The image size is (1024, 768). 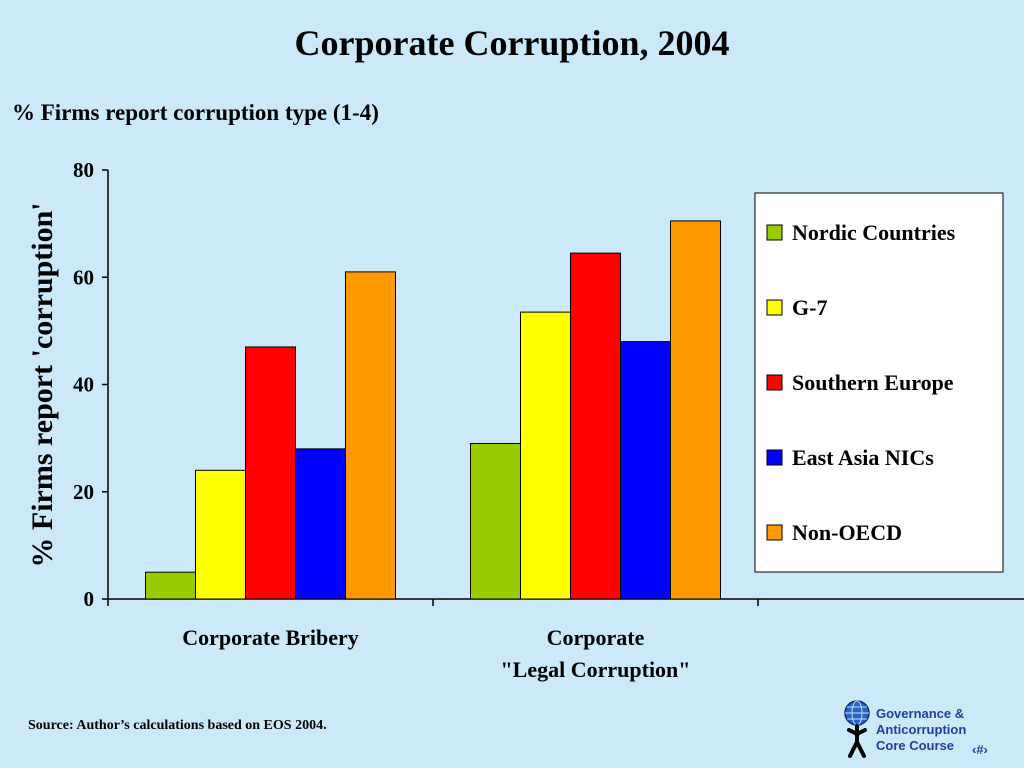 What do you see at coordinates (195, 112) in the screenshot?
I see `chart-subtitle: % Firms report corruption type (1-4)` at bounding box center [195, 112].